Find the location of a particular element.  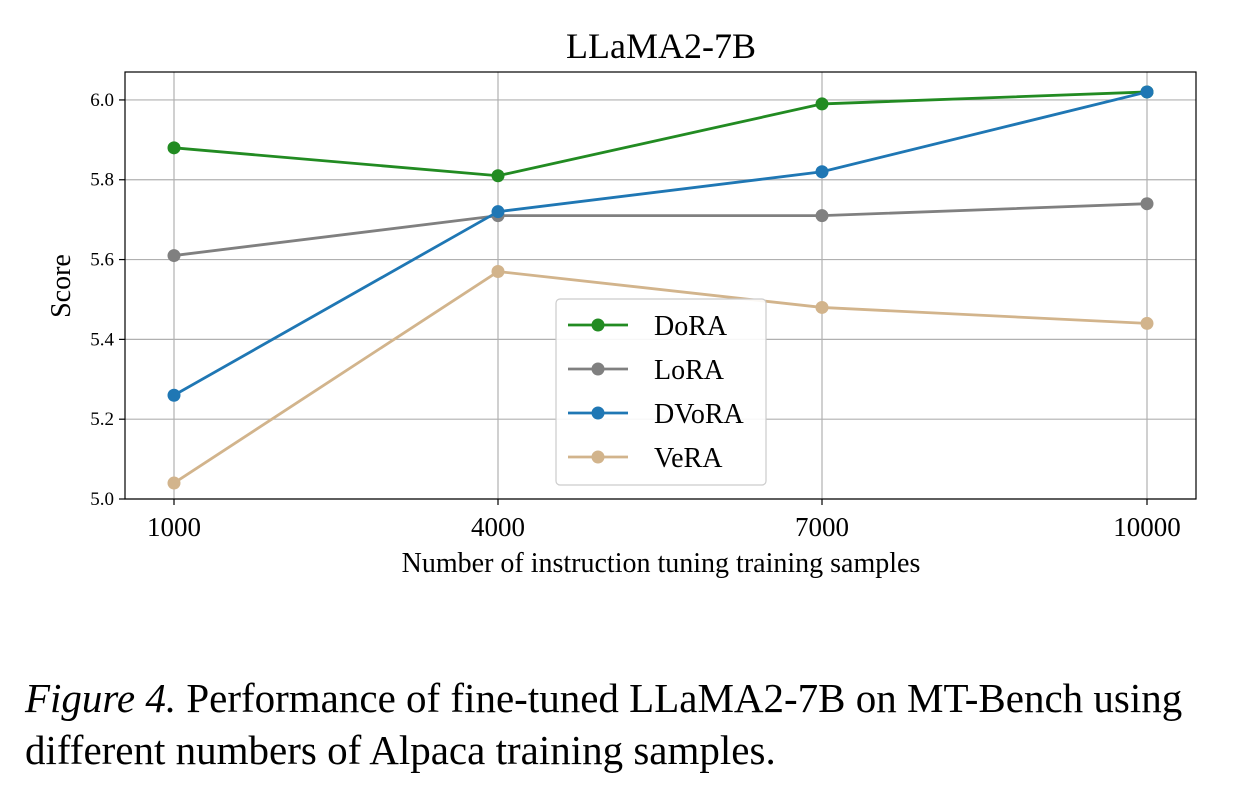

legend: DoRA LoRA DVoRA VeRA is located at coordinates (661, 392).